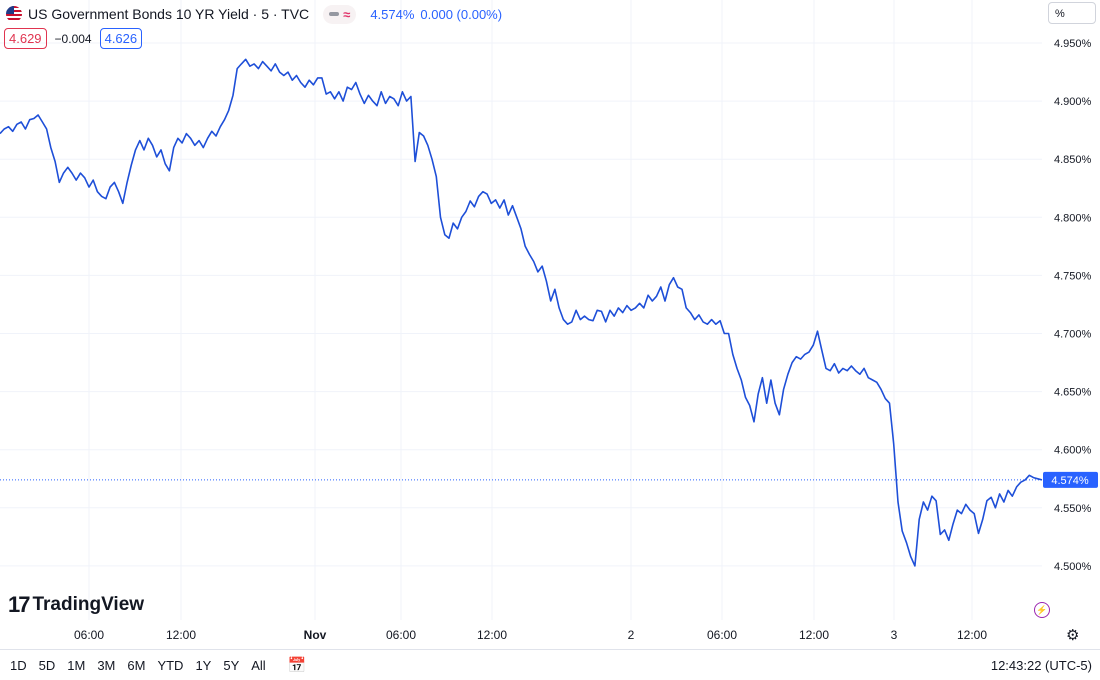  What do you see at coordinates (1073, 451) in the screenshot?
I see `y-tick-label: 4.600%` at bounding box center [1073, 451].